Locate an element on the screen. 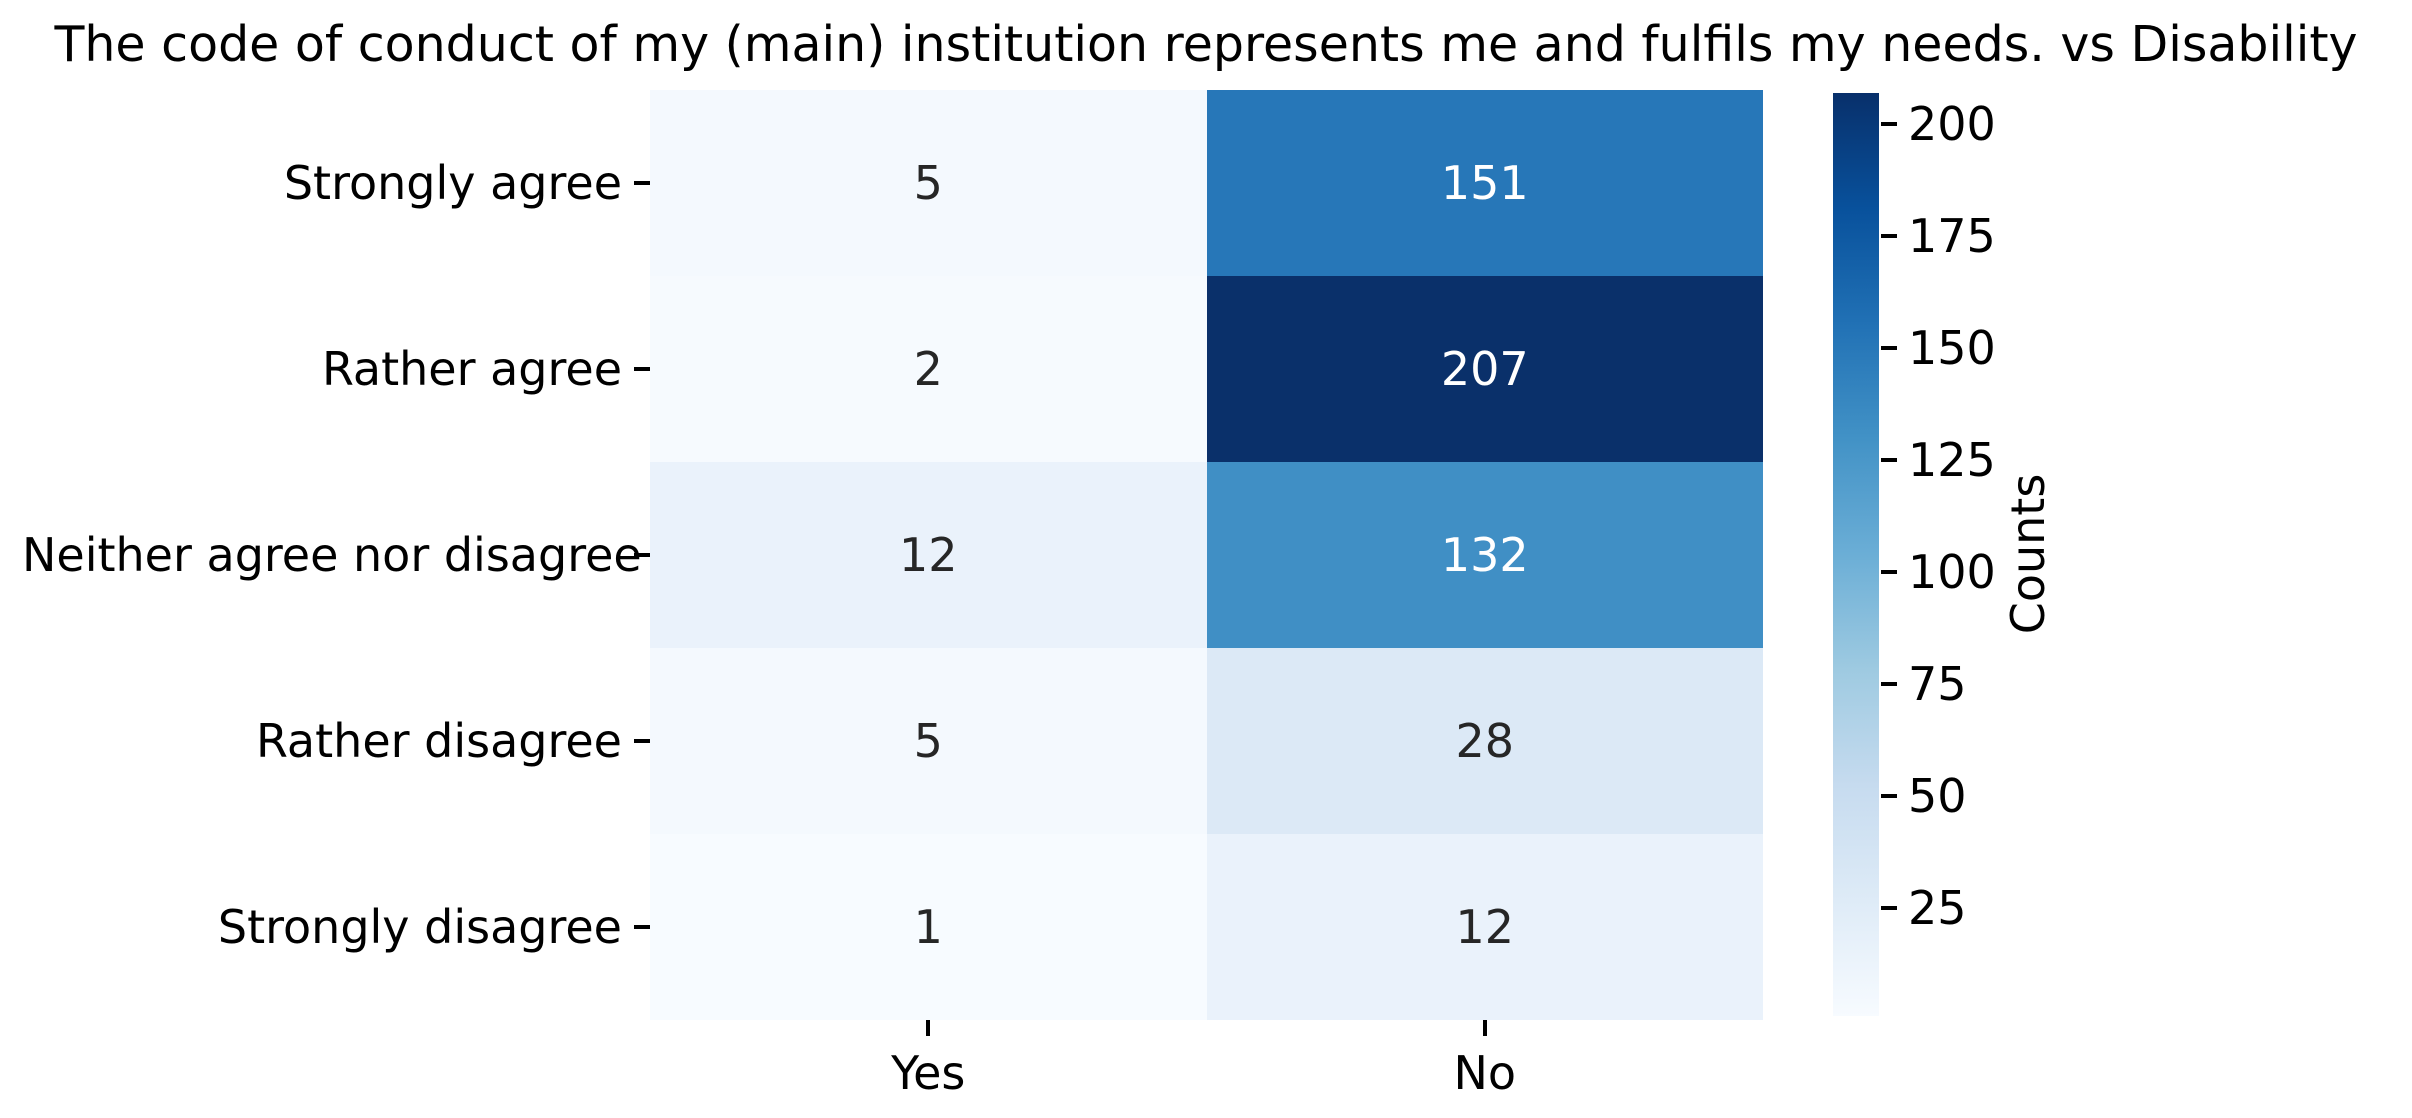 The height and width of the screenshot is (1118, 2412). cell-value: 207 is located at coordinates (1484, 369).